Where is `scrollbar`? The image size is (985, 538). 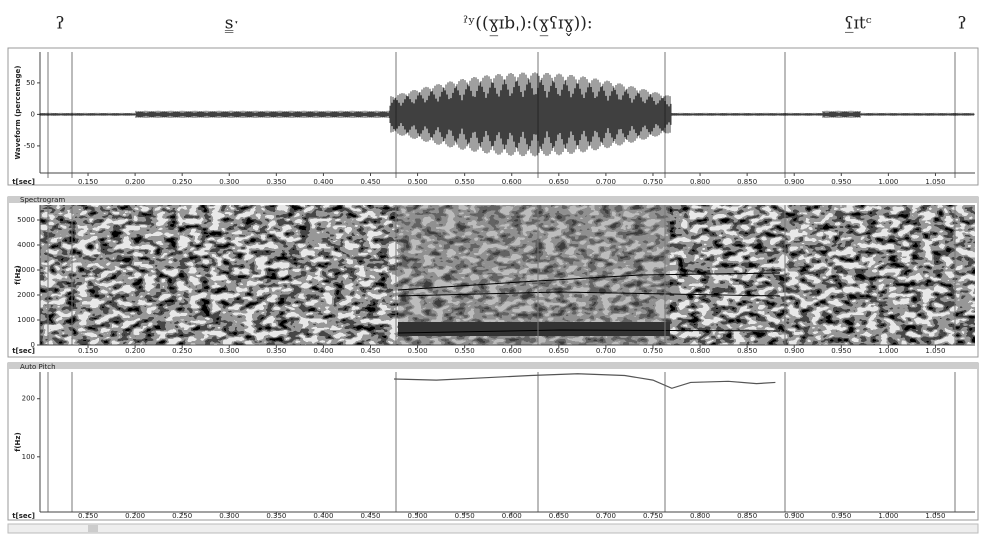
scrollbar is located at coordinates (493, 528).